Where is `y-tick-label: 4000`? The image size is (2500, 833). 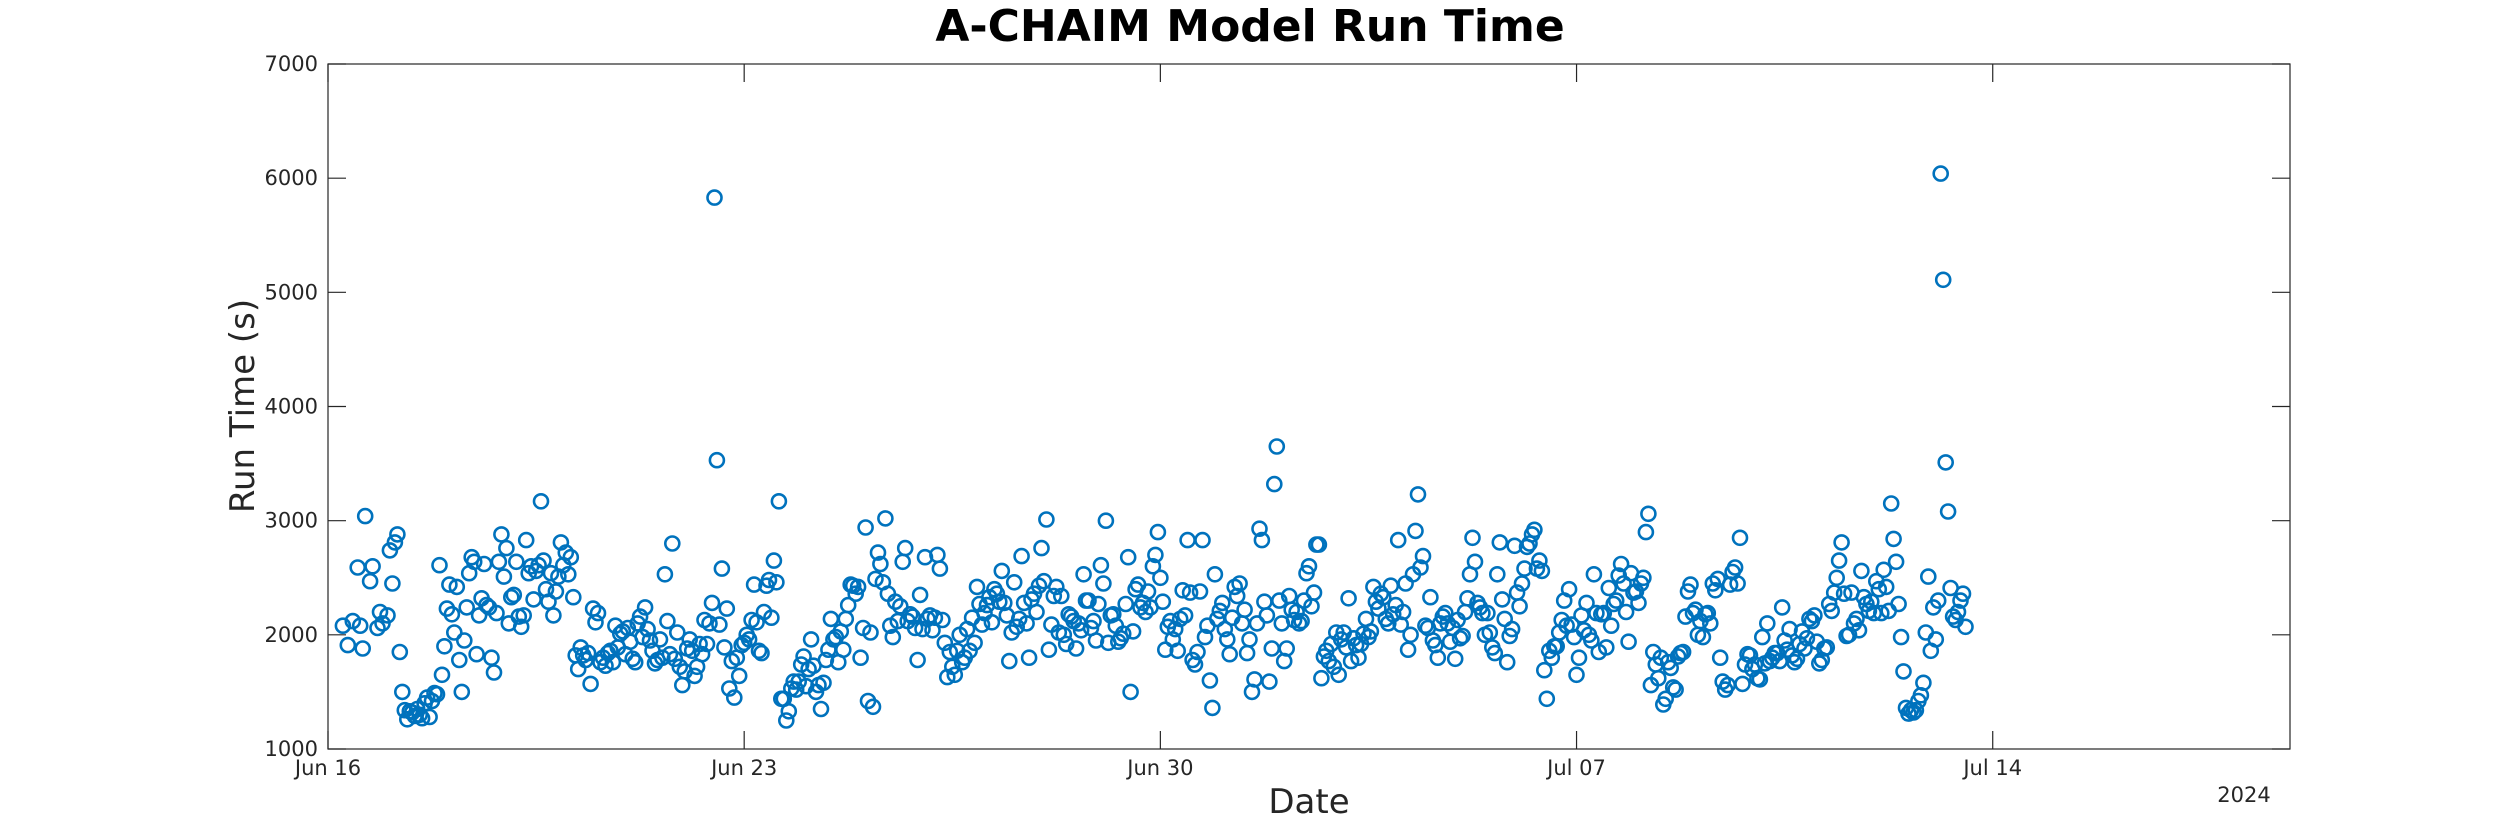 y-tick-label: 4000 is located at coordinates (291, 407).